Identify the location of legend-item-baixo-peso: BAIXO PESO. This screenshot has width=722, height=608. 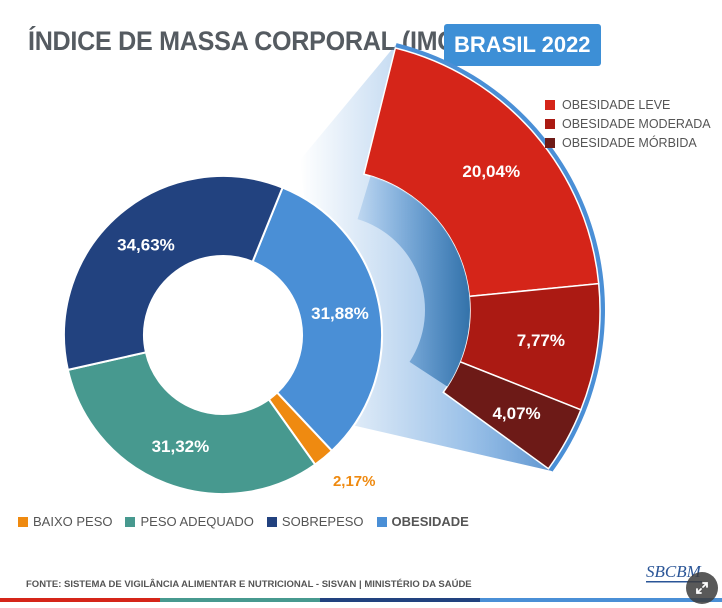
(65, 521).